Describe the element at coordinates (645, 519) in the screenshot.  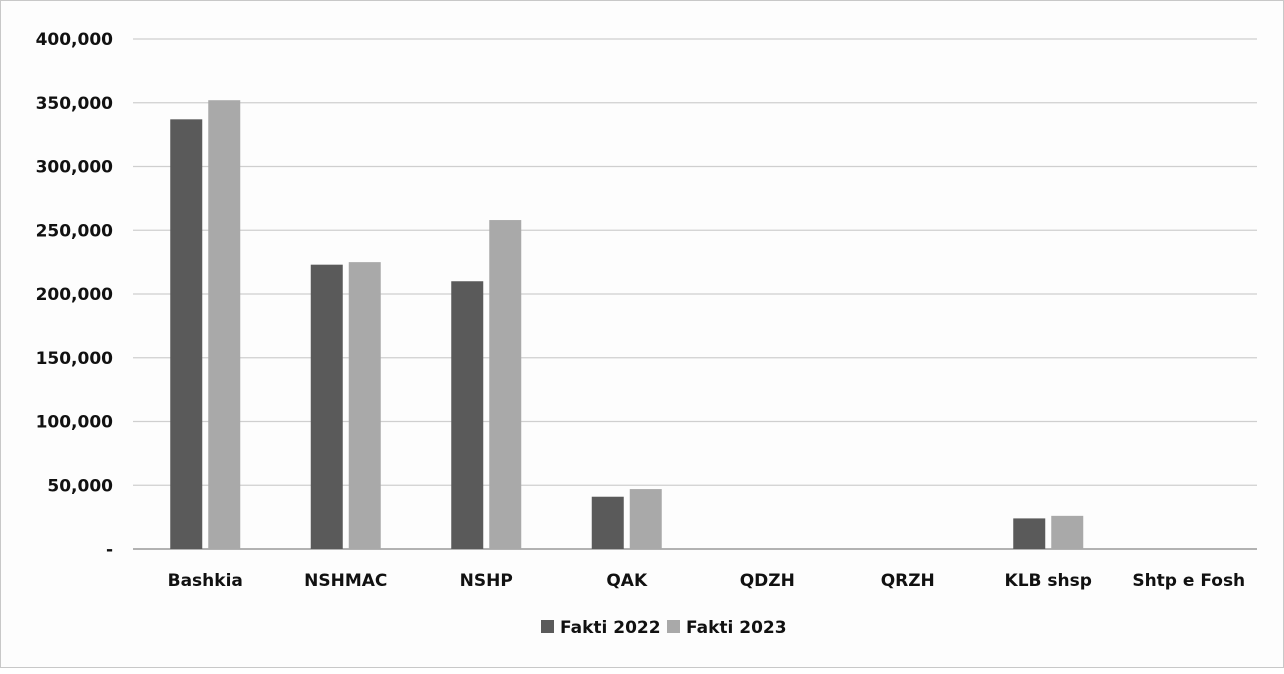
I see `bar-fakti-2023-qak` at that location.